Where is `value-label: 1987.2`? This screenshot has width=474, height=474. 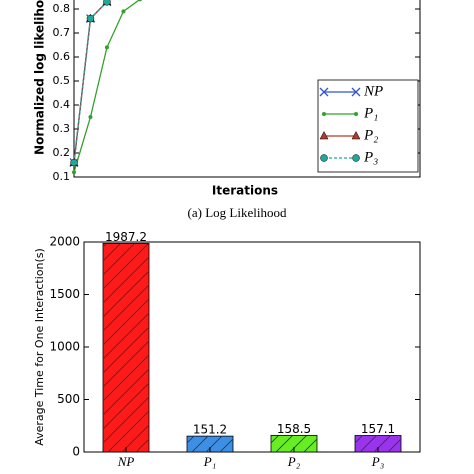
value-label: 1987.2 is located at coordinates (126, 237).